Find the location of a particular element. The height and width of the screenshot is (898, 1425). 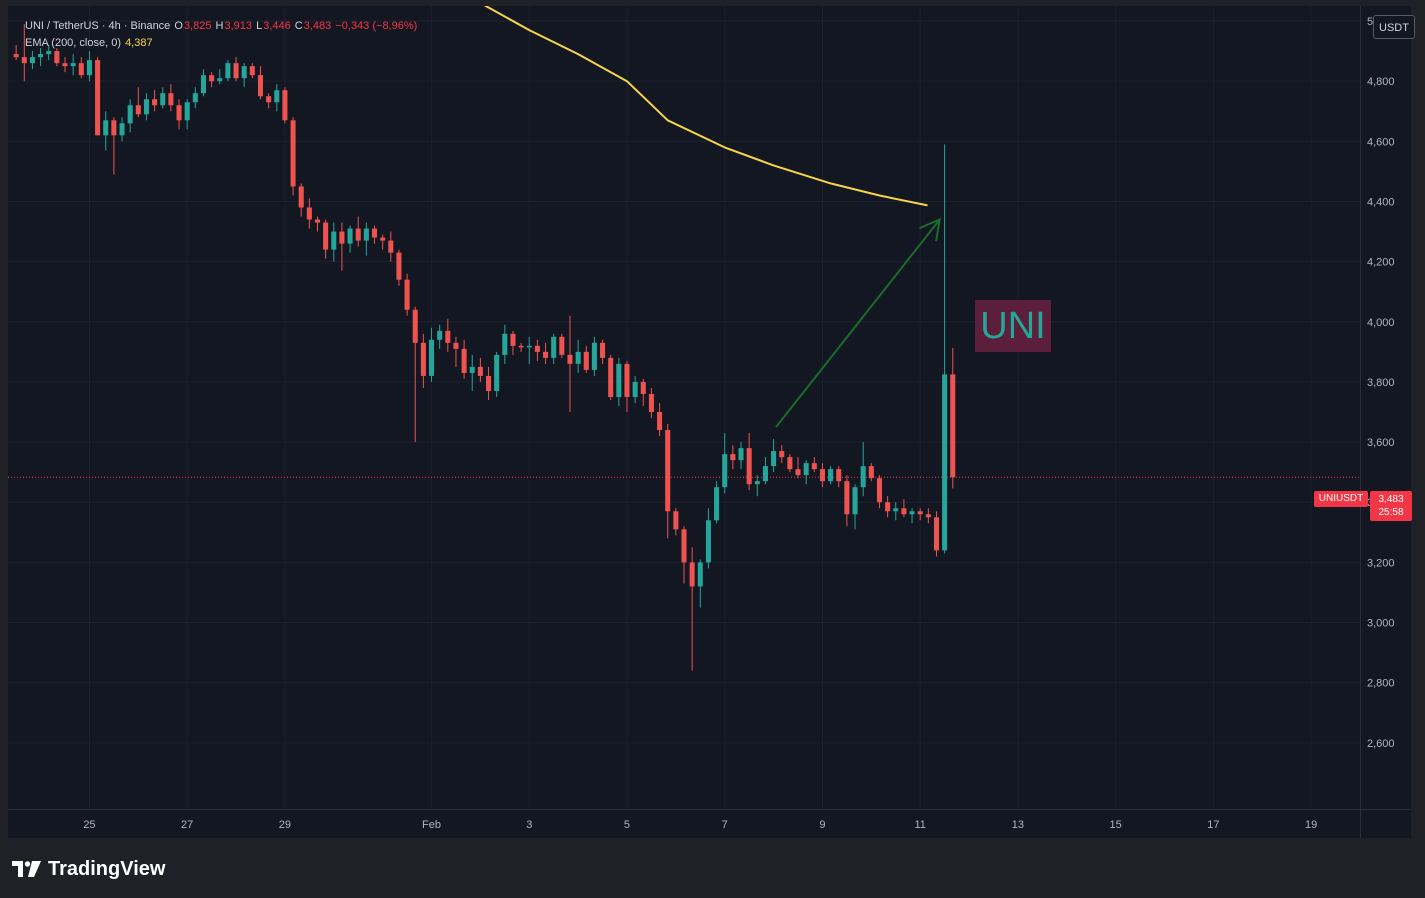

y-tick-label: 3,000 is located at coordinates (1381, 624).